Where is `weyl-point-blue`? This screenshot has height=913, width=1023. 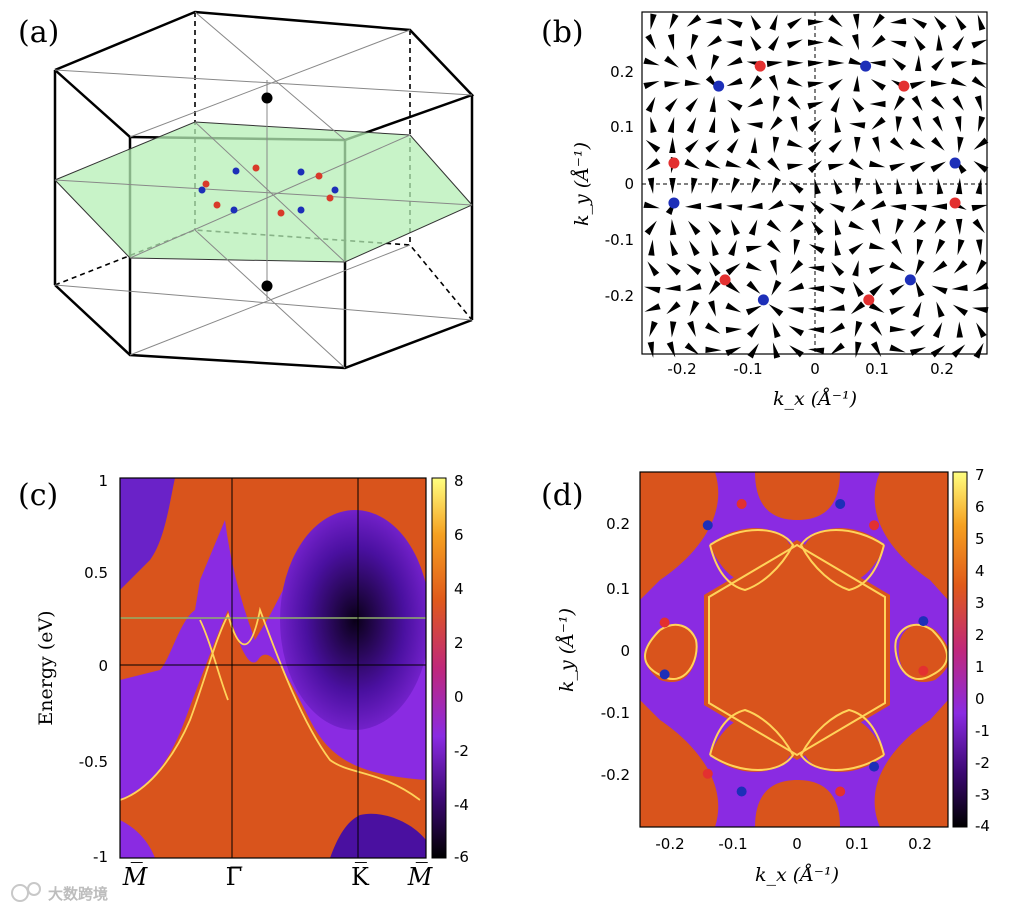 weyl-point-blue is located at coordinates (955, 163).